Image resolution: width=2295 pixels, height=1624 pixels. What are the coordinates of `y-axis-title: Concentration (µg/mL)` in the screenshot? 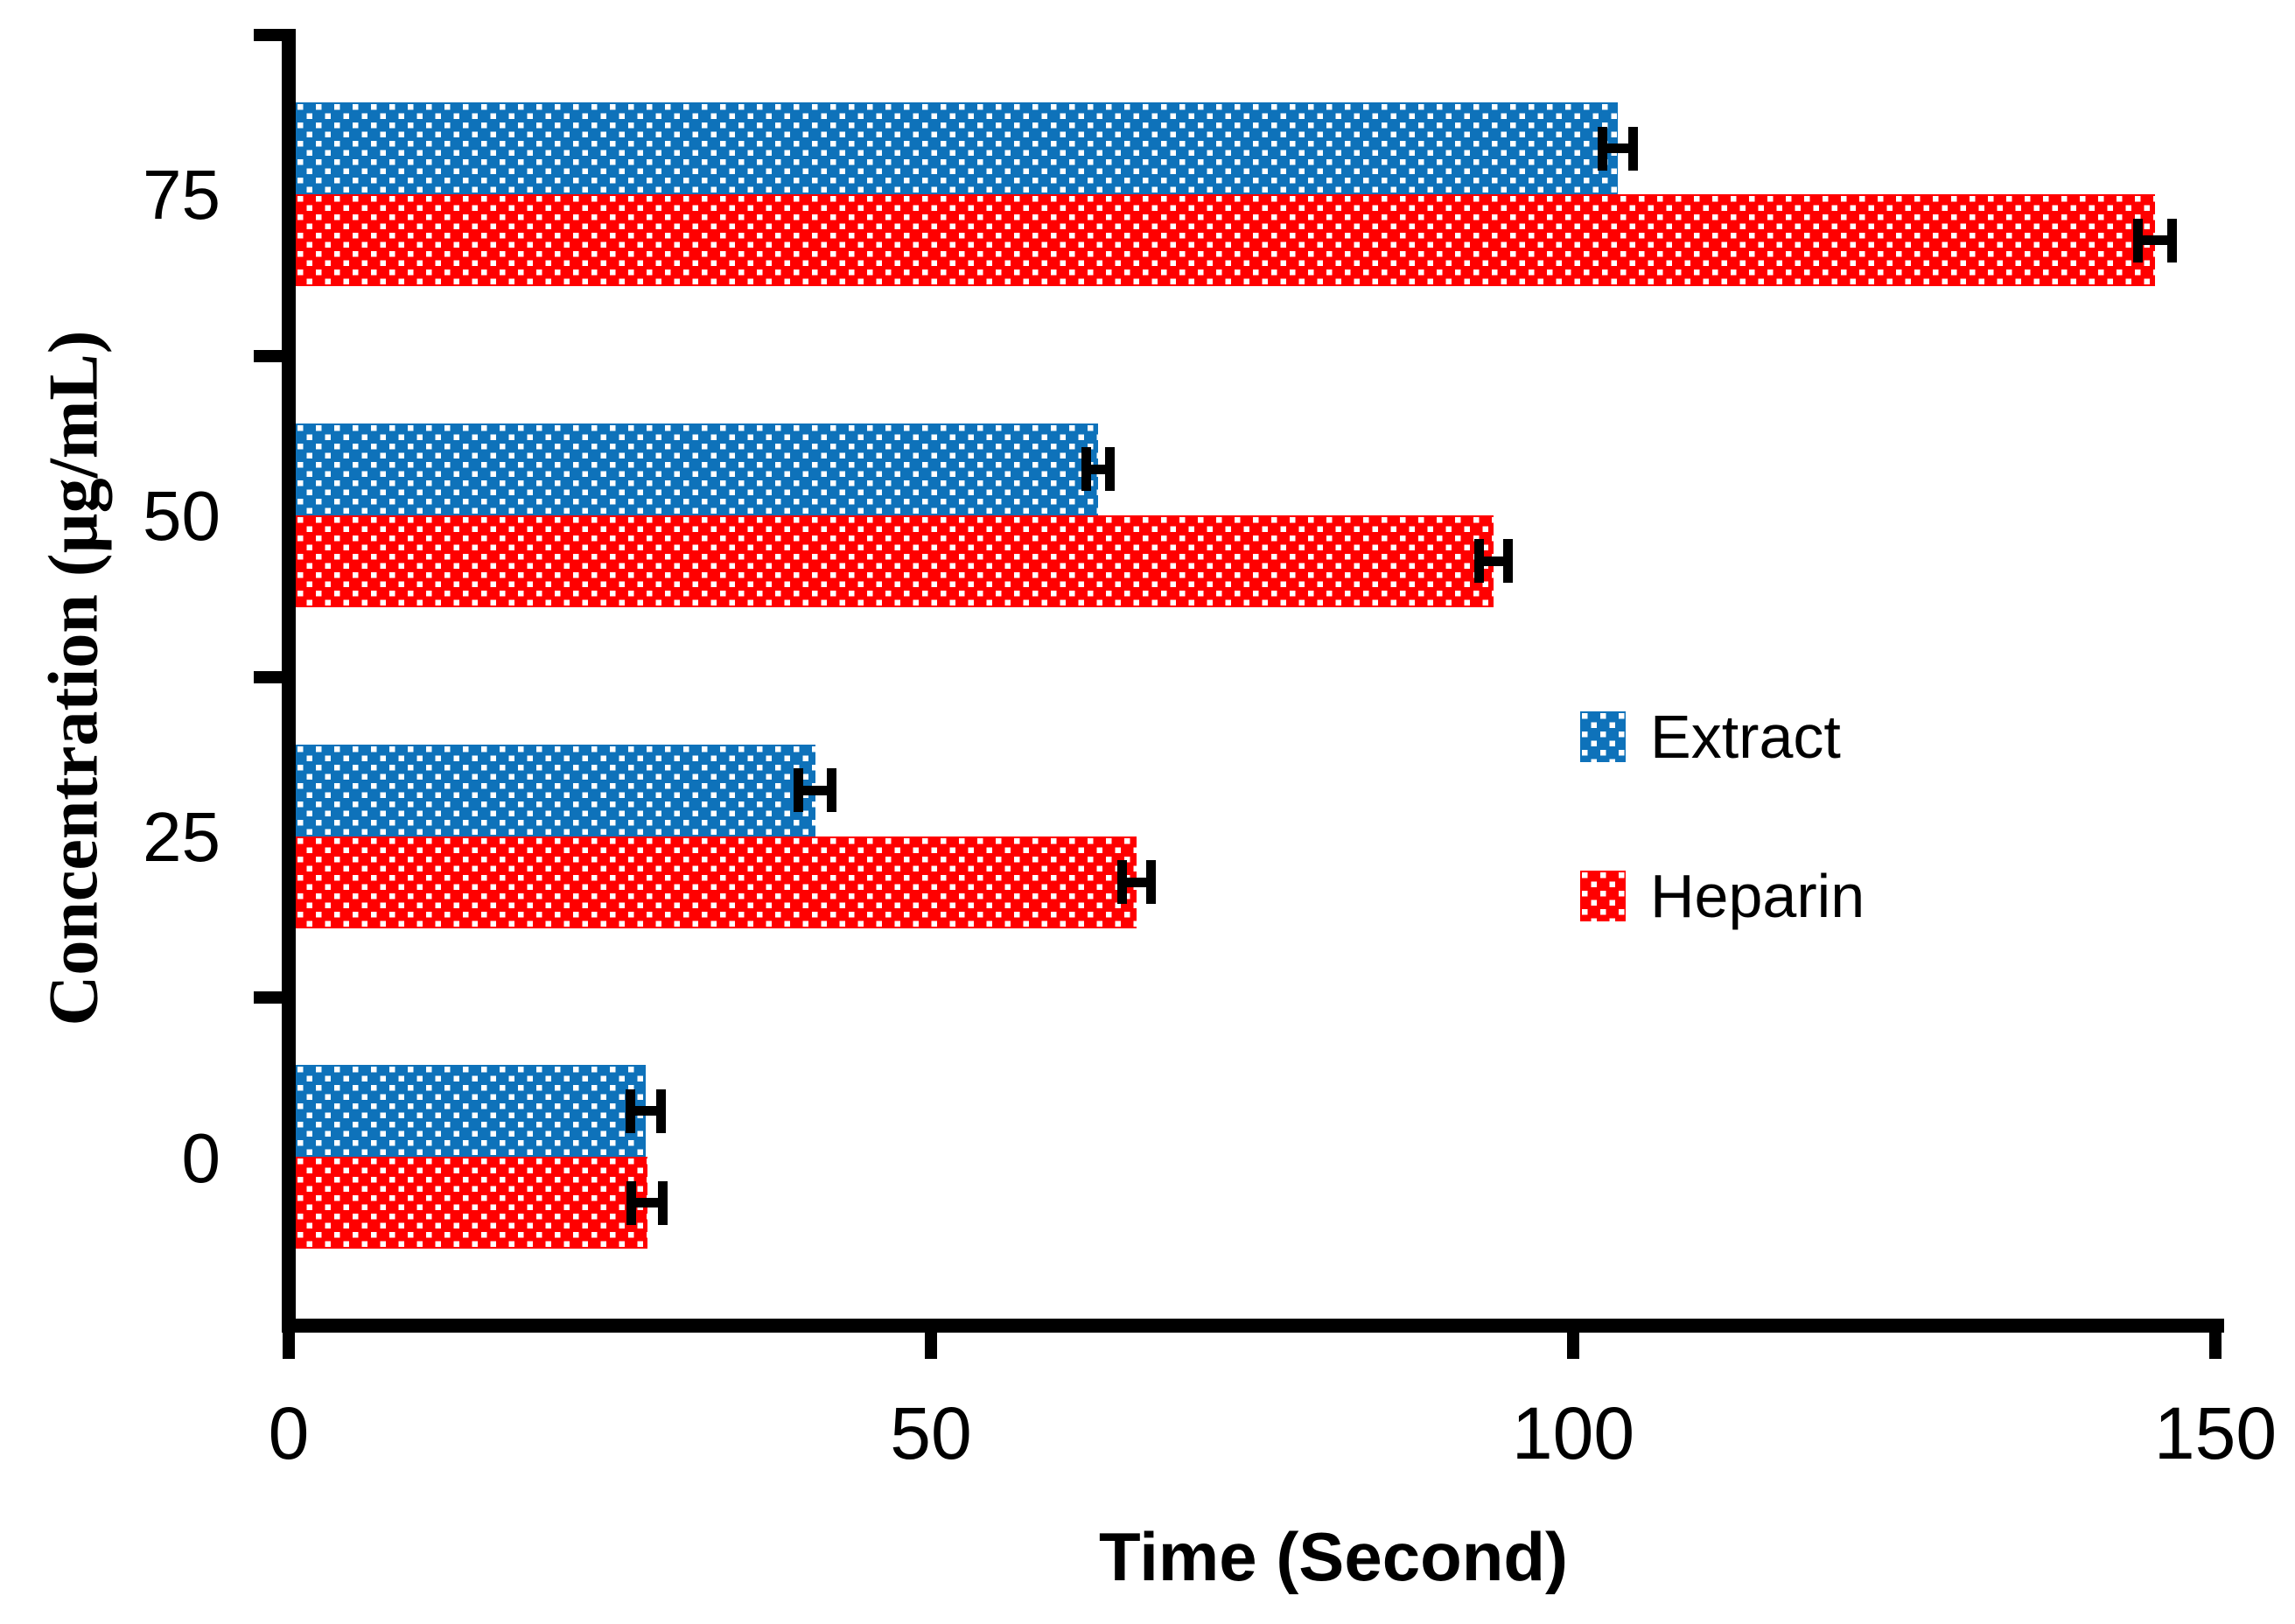 It's located at (74, 678).